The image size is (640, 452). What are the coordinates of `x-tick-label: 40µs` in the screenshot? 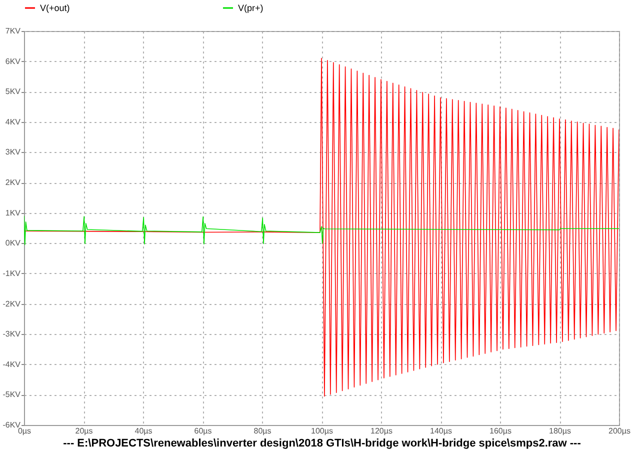 It's located at (143, 431).